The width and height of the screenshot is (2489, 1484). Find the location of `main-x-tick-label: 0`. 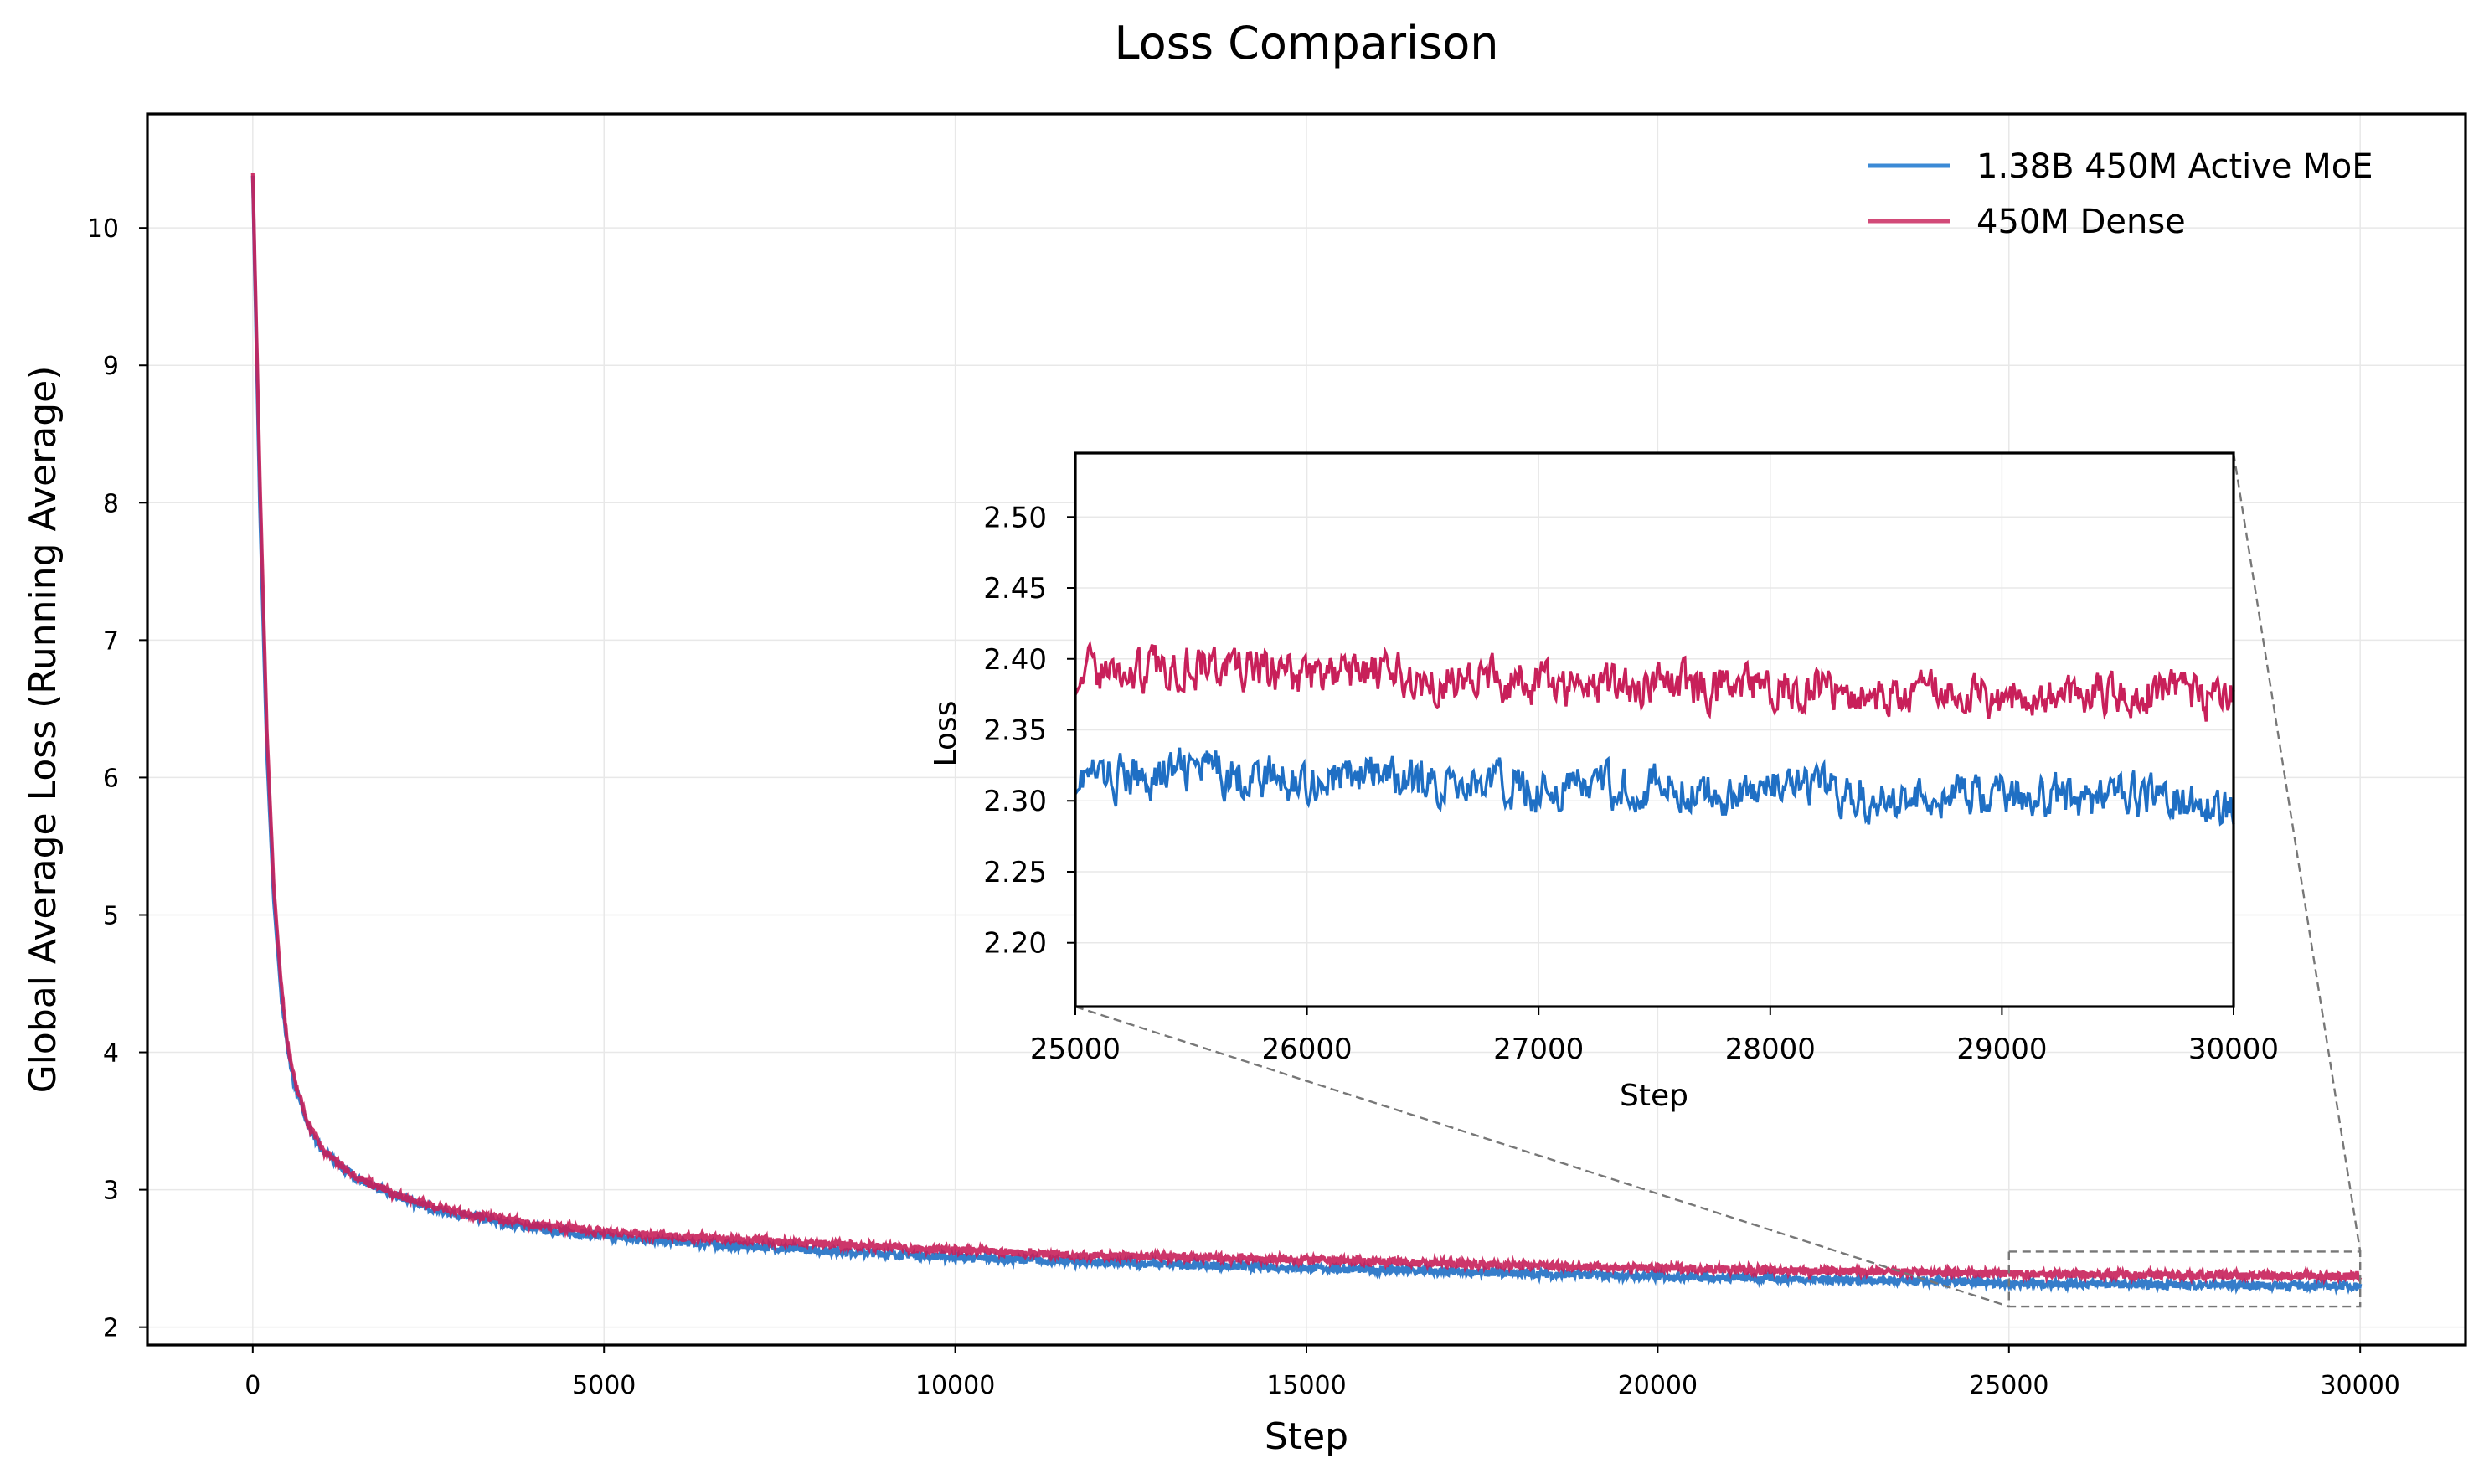

main-x-tick-label: 0 is located at coordinates (252, 1385).